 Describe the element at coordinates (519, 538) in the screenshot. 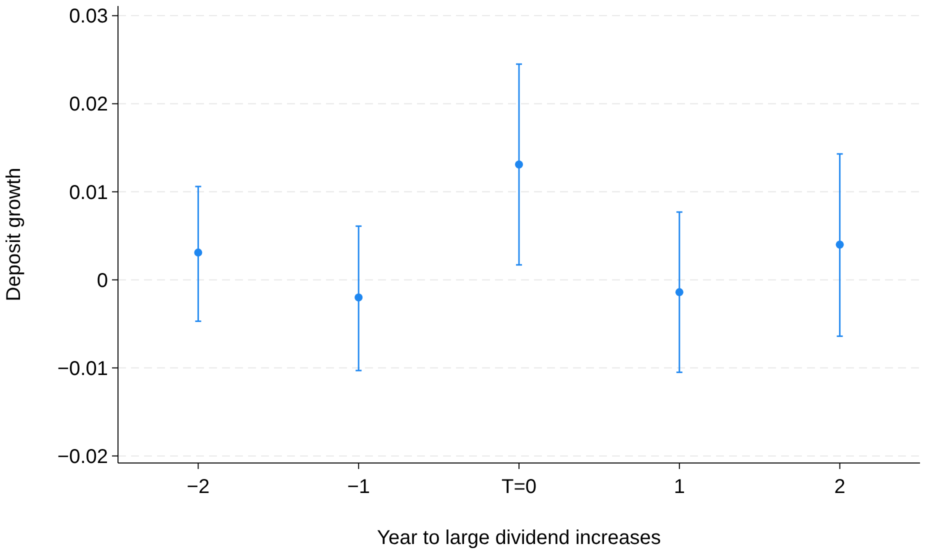

I see `x-axis-title: Year to large dividend increases` at that location.